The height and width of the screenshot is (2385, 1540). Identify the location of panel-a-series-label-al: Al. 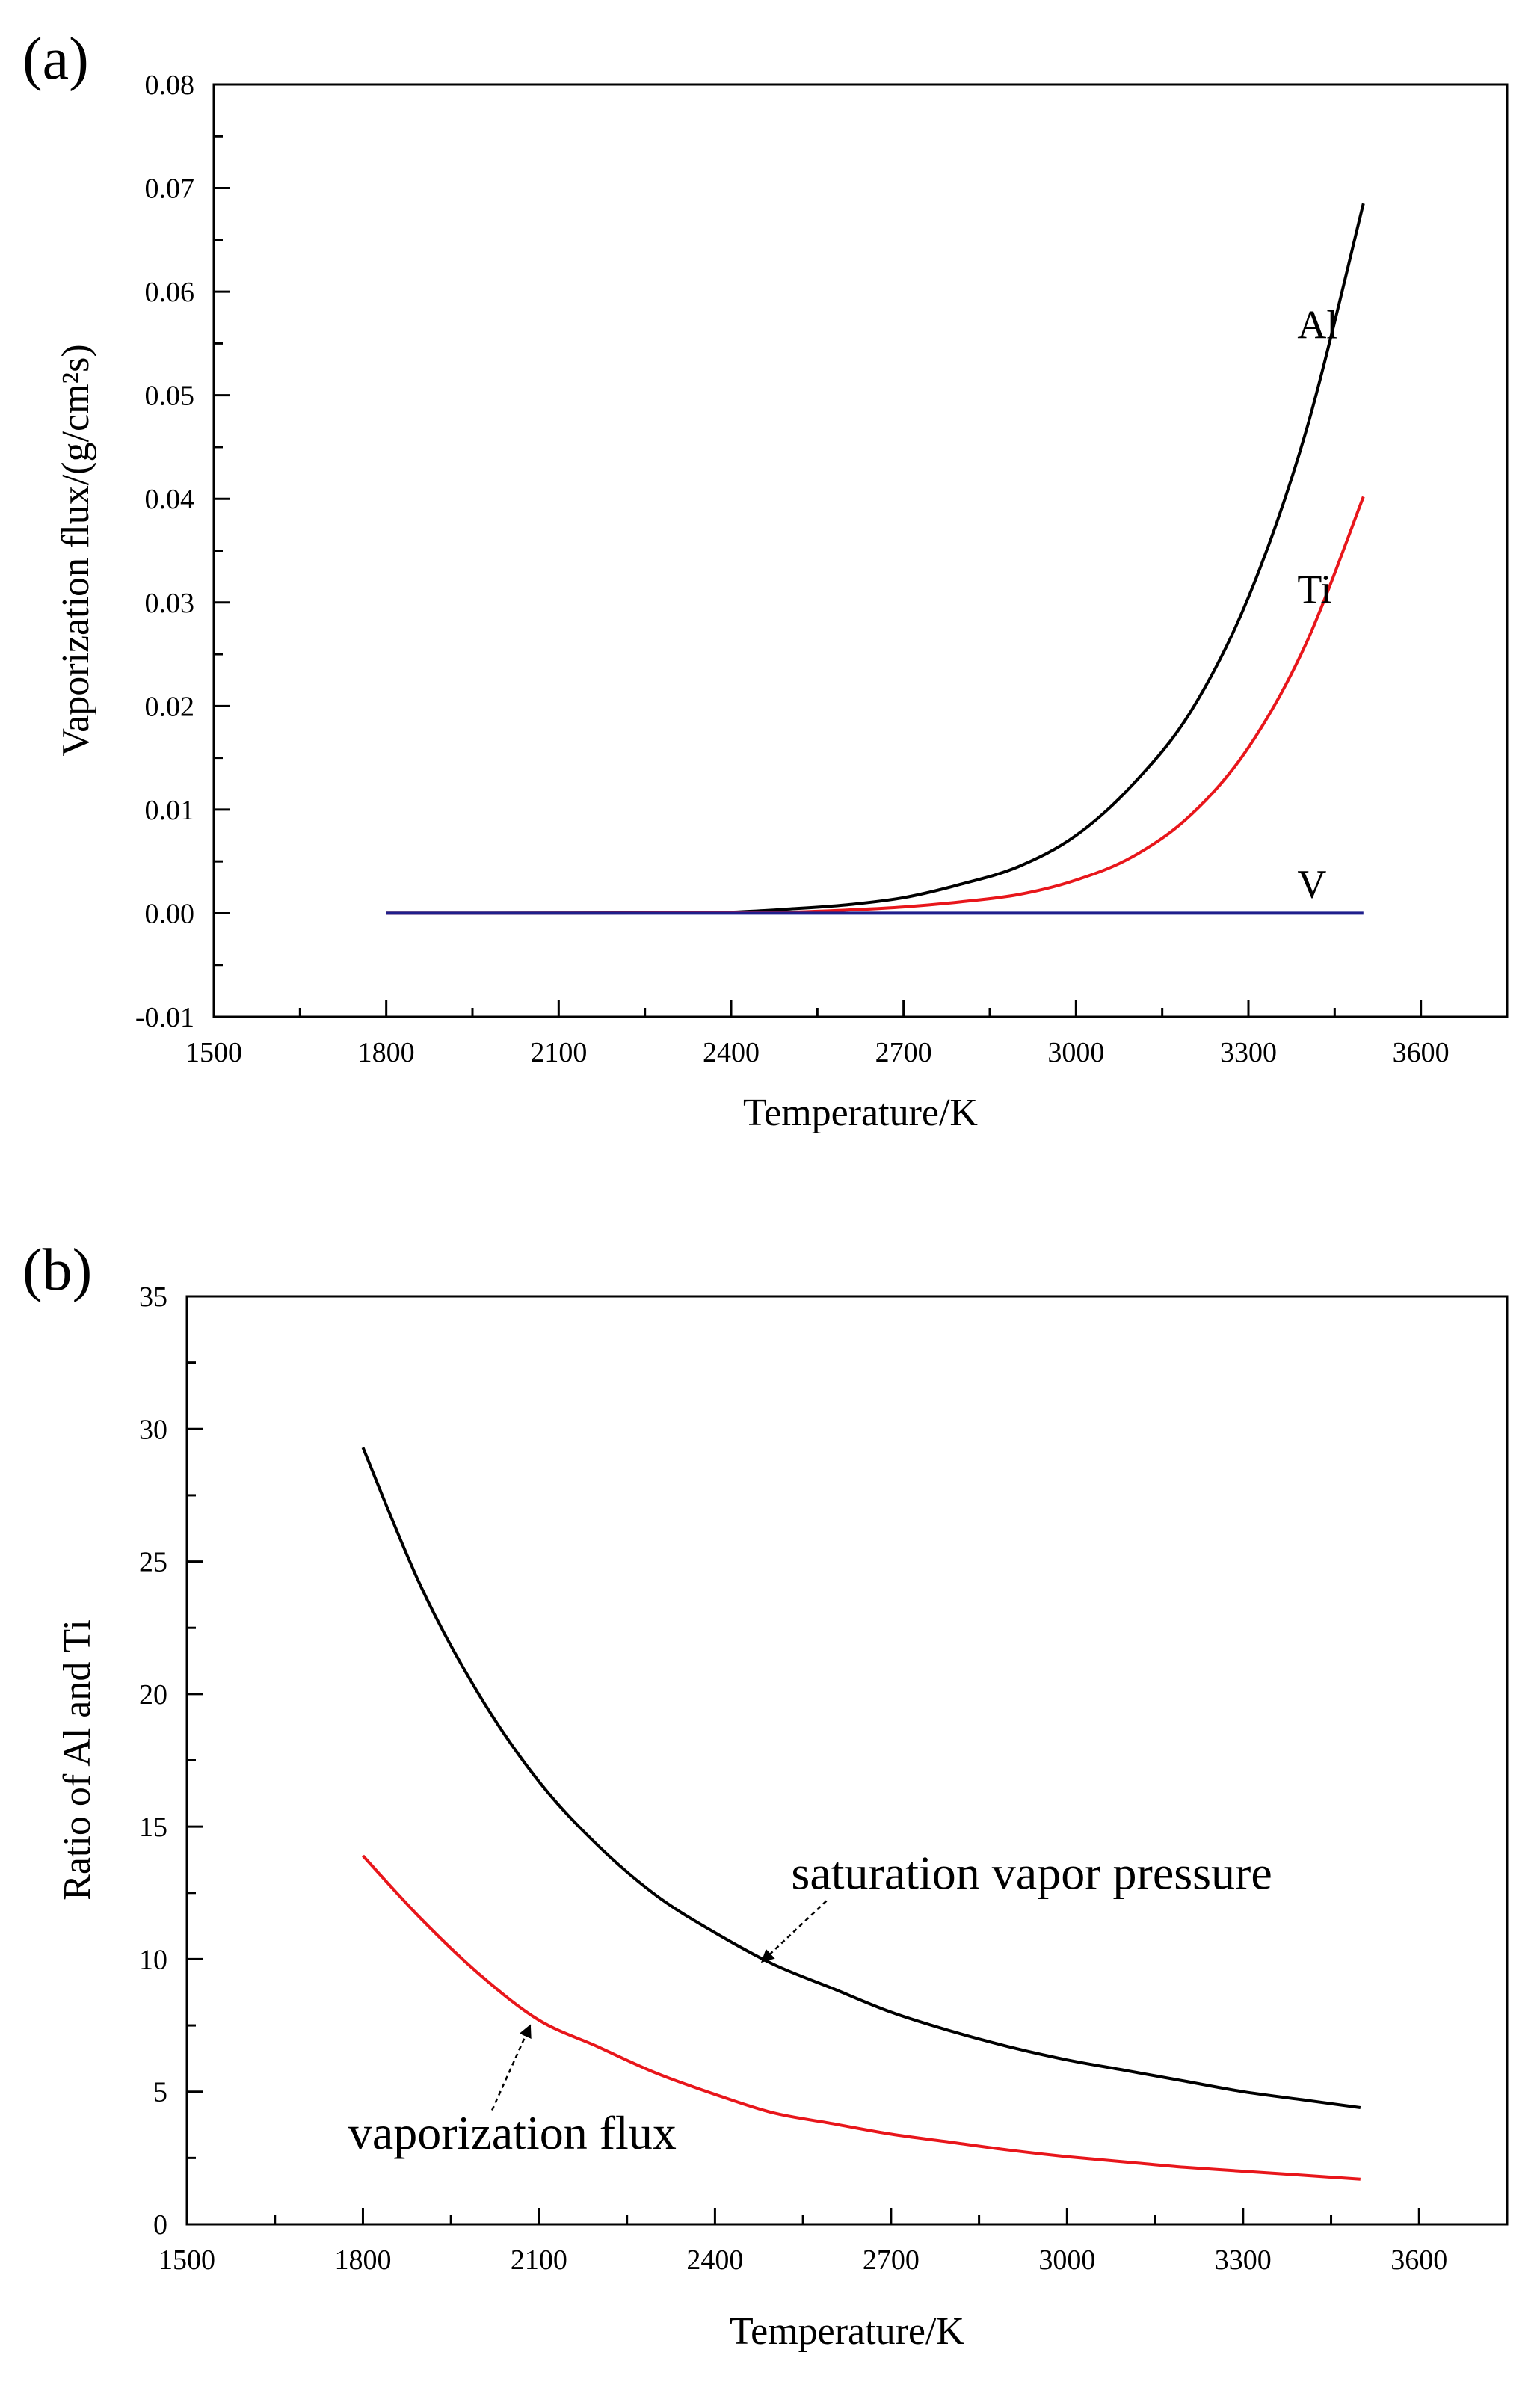
(1317, 324).